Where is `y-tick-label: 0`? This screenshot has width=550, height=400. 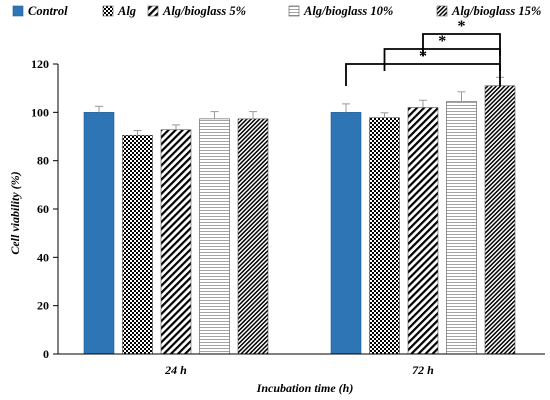
y-tick-label: 0 is located at coordinates (46, 354).